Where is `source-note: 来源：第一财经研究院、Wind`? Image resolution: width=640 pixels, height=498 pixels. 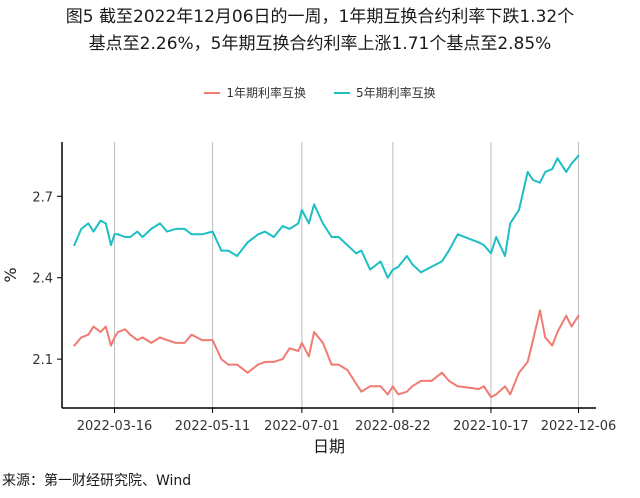 source-note: 来源：第一财经研究院、Wind is located at coordinates (97, 481).